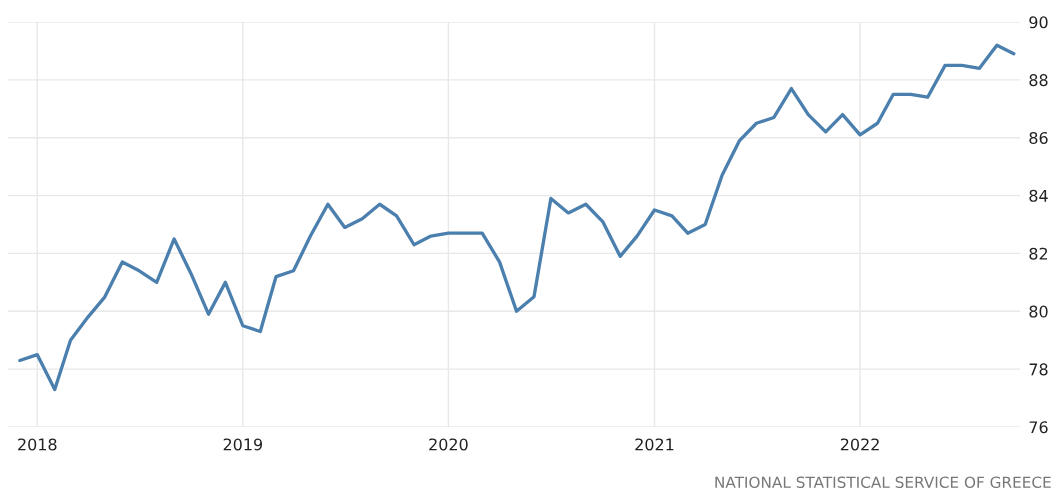  Describe the element at coordinates (1038, 369) in the screenshot. I see `y-tick-label: 78` at that location.